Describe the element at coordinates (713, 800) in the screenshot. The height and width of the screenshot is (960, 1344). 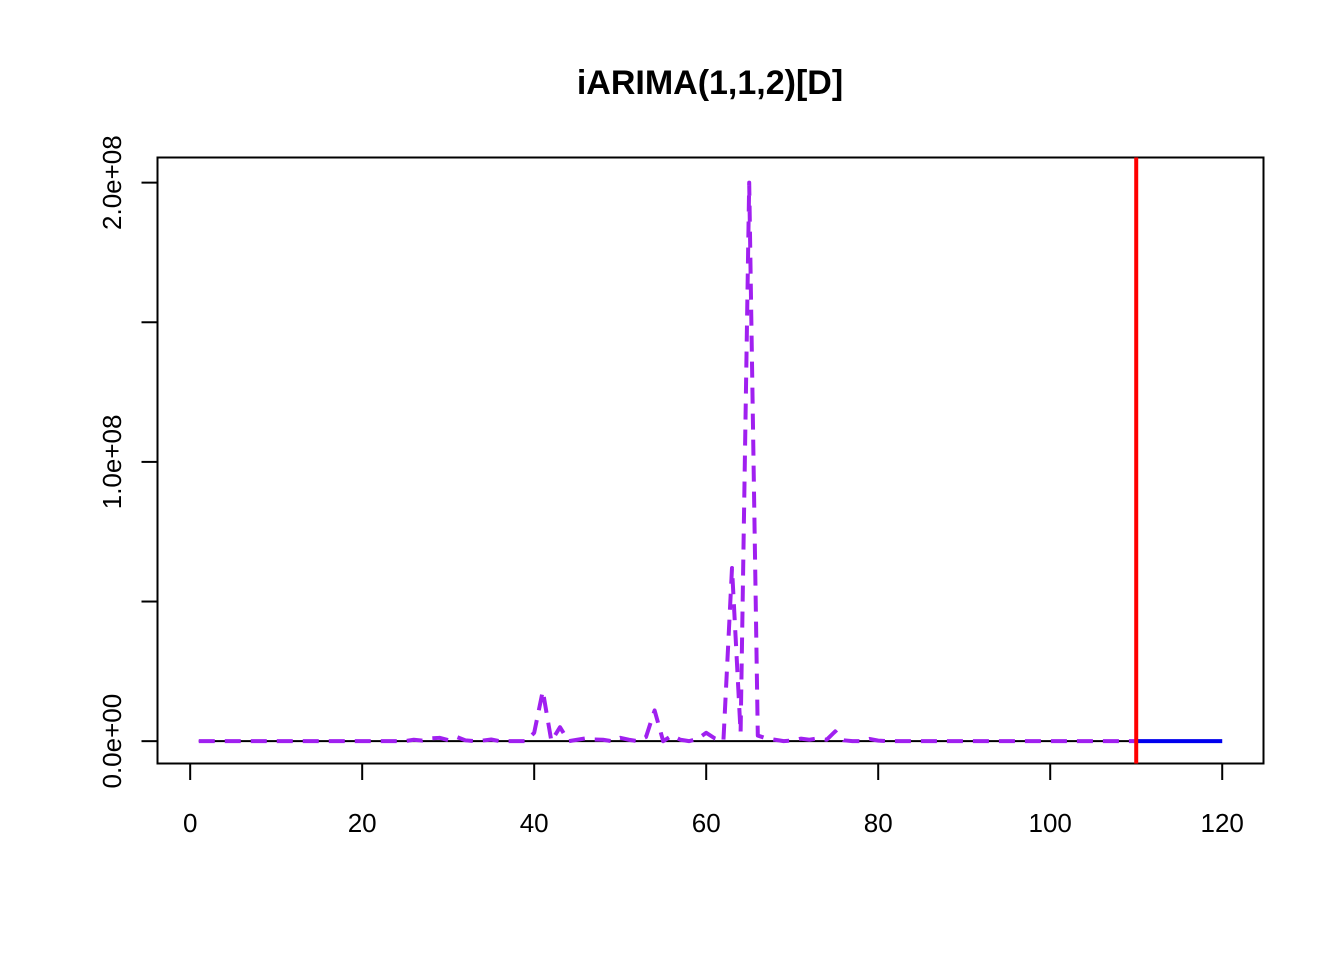
I see `x-axis: 0 20 40 60 80 100 120` at that location.